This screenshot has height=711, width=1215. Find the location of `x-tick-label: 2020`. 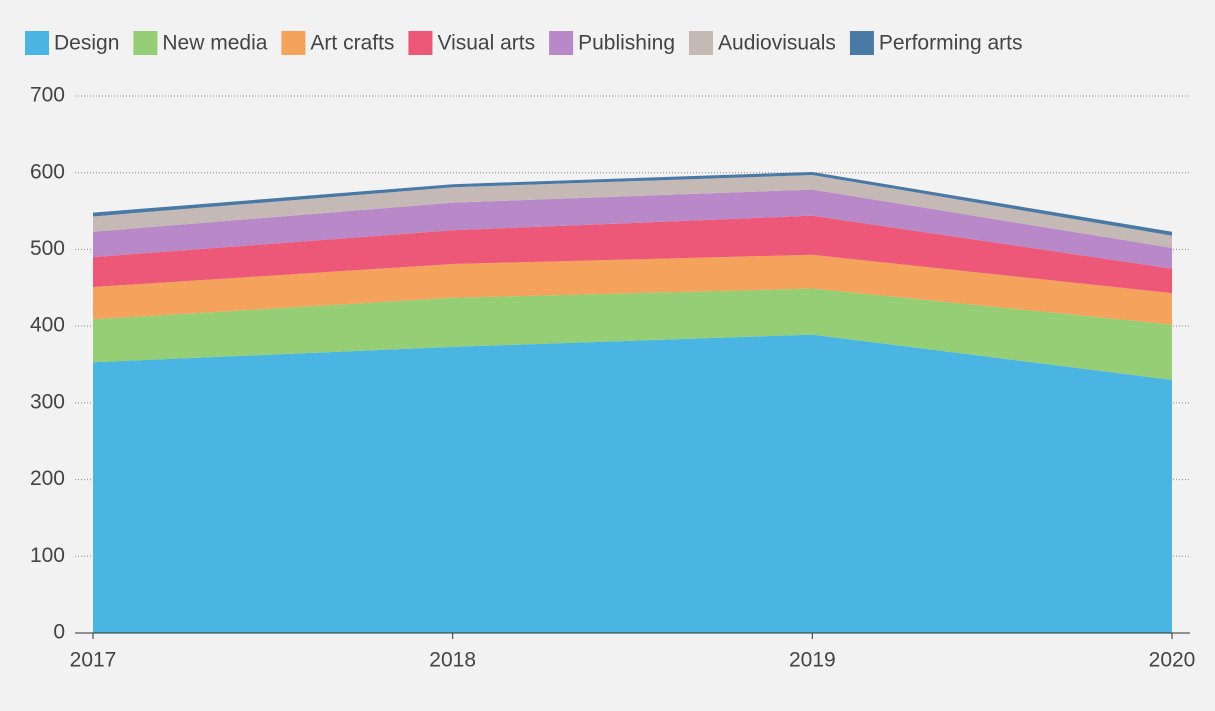

x-tick-label: 2020 is located at coordinates (1172, 660).